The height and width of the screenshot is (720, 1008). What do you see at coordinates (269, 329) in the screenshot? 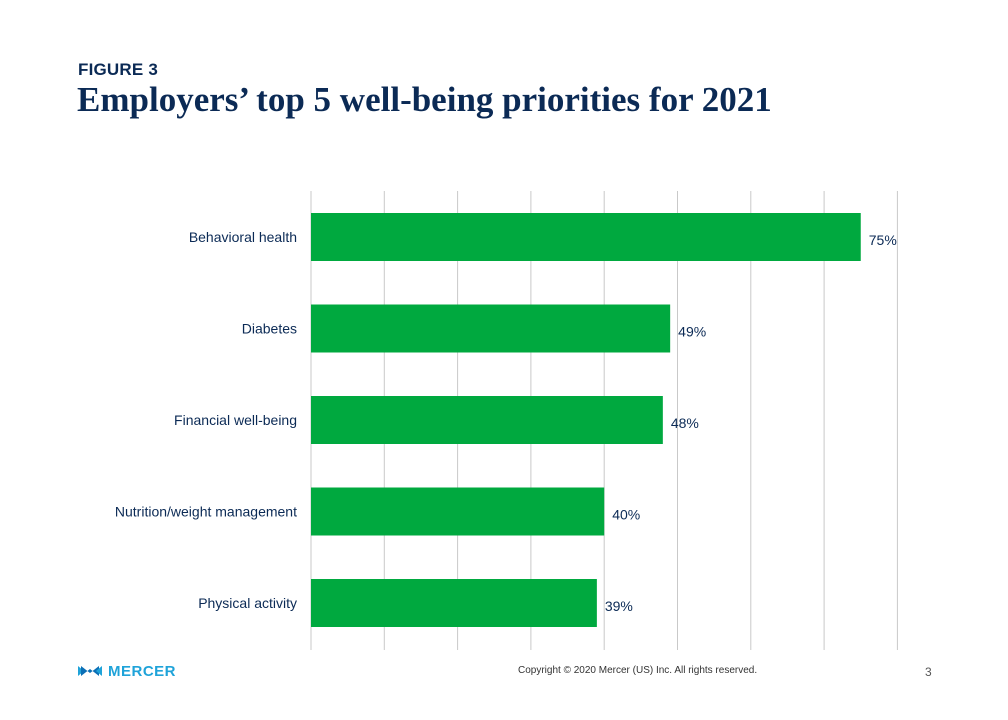
I see `category-label: Diabetes` at bounding box center [269, 329].